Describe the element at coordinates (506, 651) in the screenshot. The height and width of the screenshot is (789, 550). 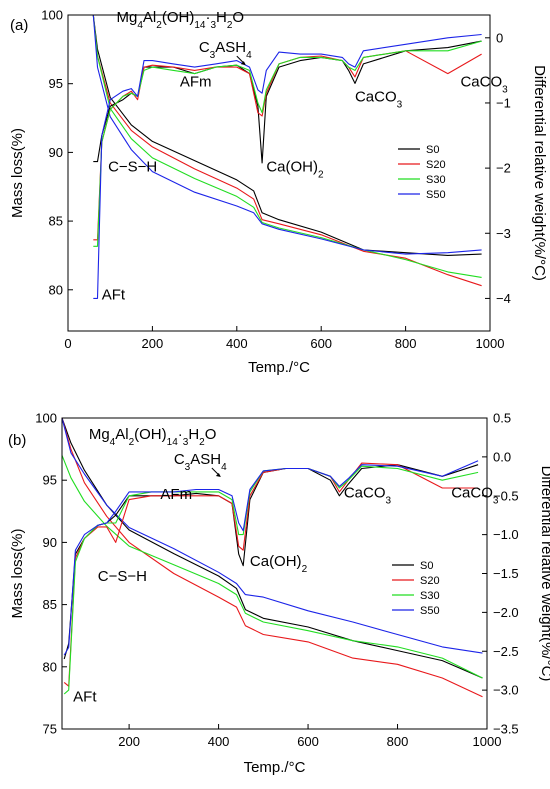
I see `y-right-tick-label: −2.5` at that location.